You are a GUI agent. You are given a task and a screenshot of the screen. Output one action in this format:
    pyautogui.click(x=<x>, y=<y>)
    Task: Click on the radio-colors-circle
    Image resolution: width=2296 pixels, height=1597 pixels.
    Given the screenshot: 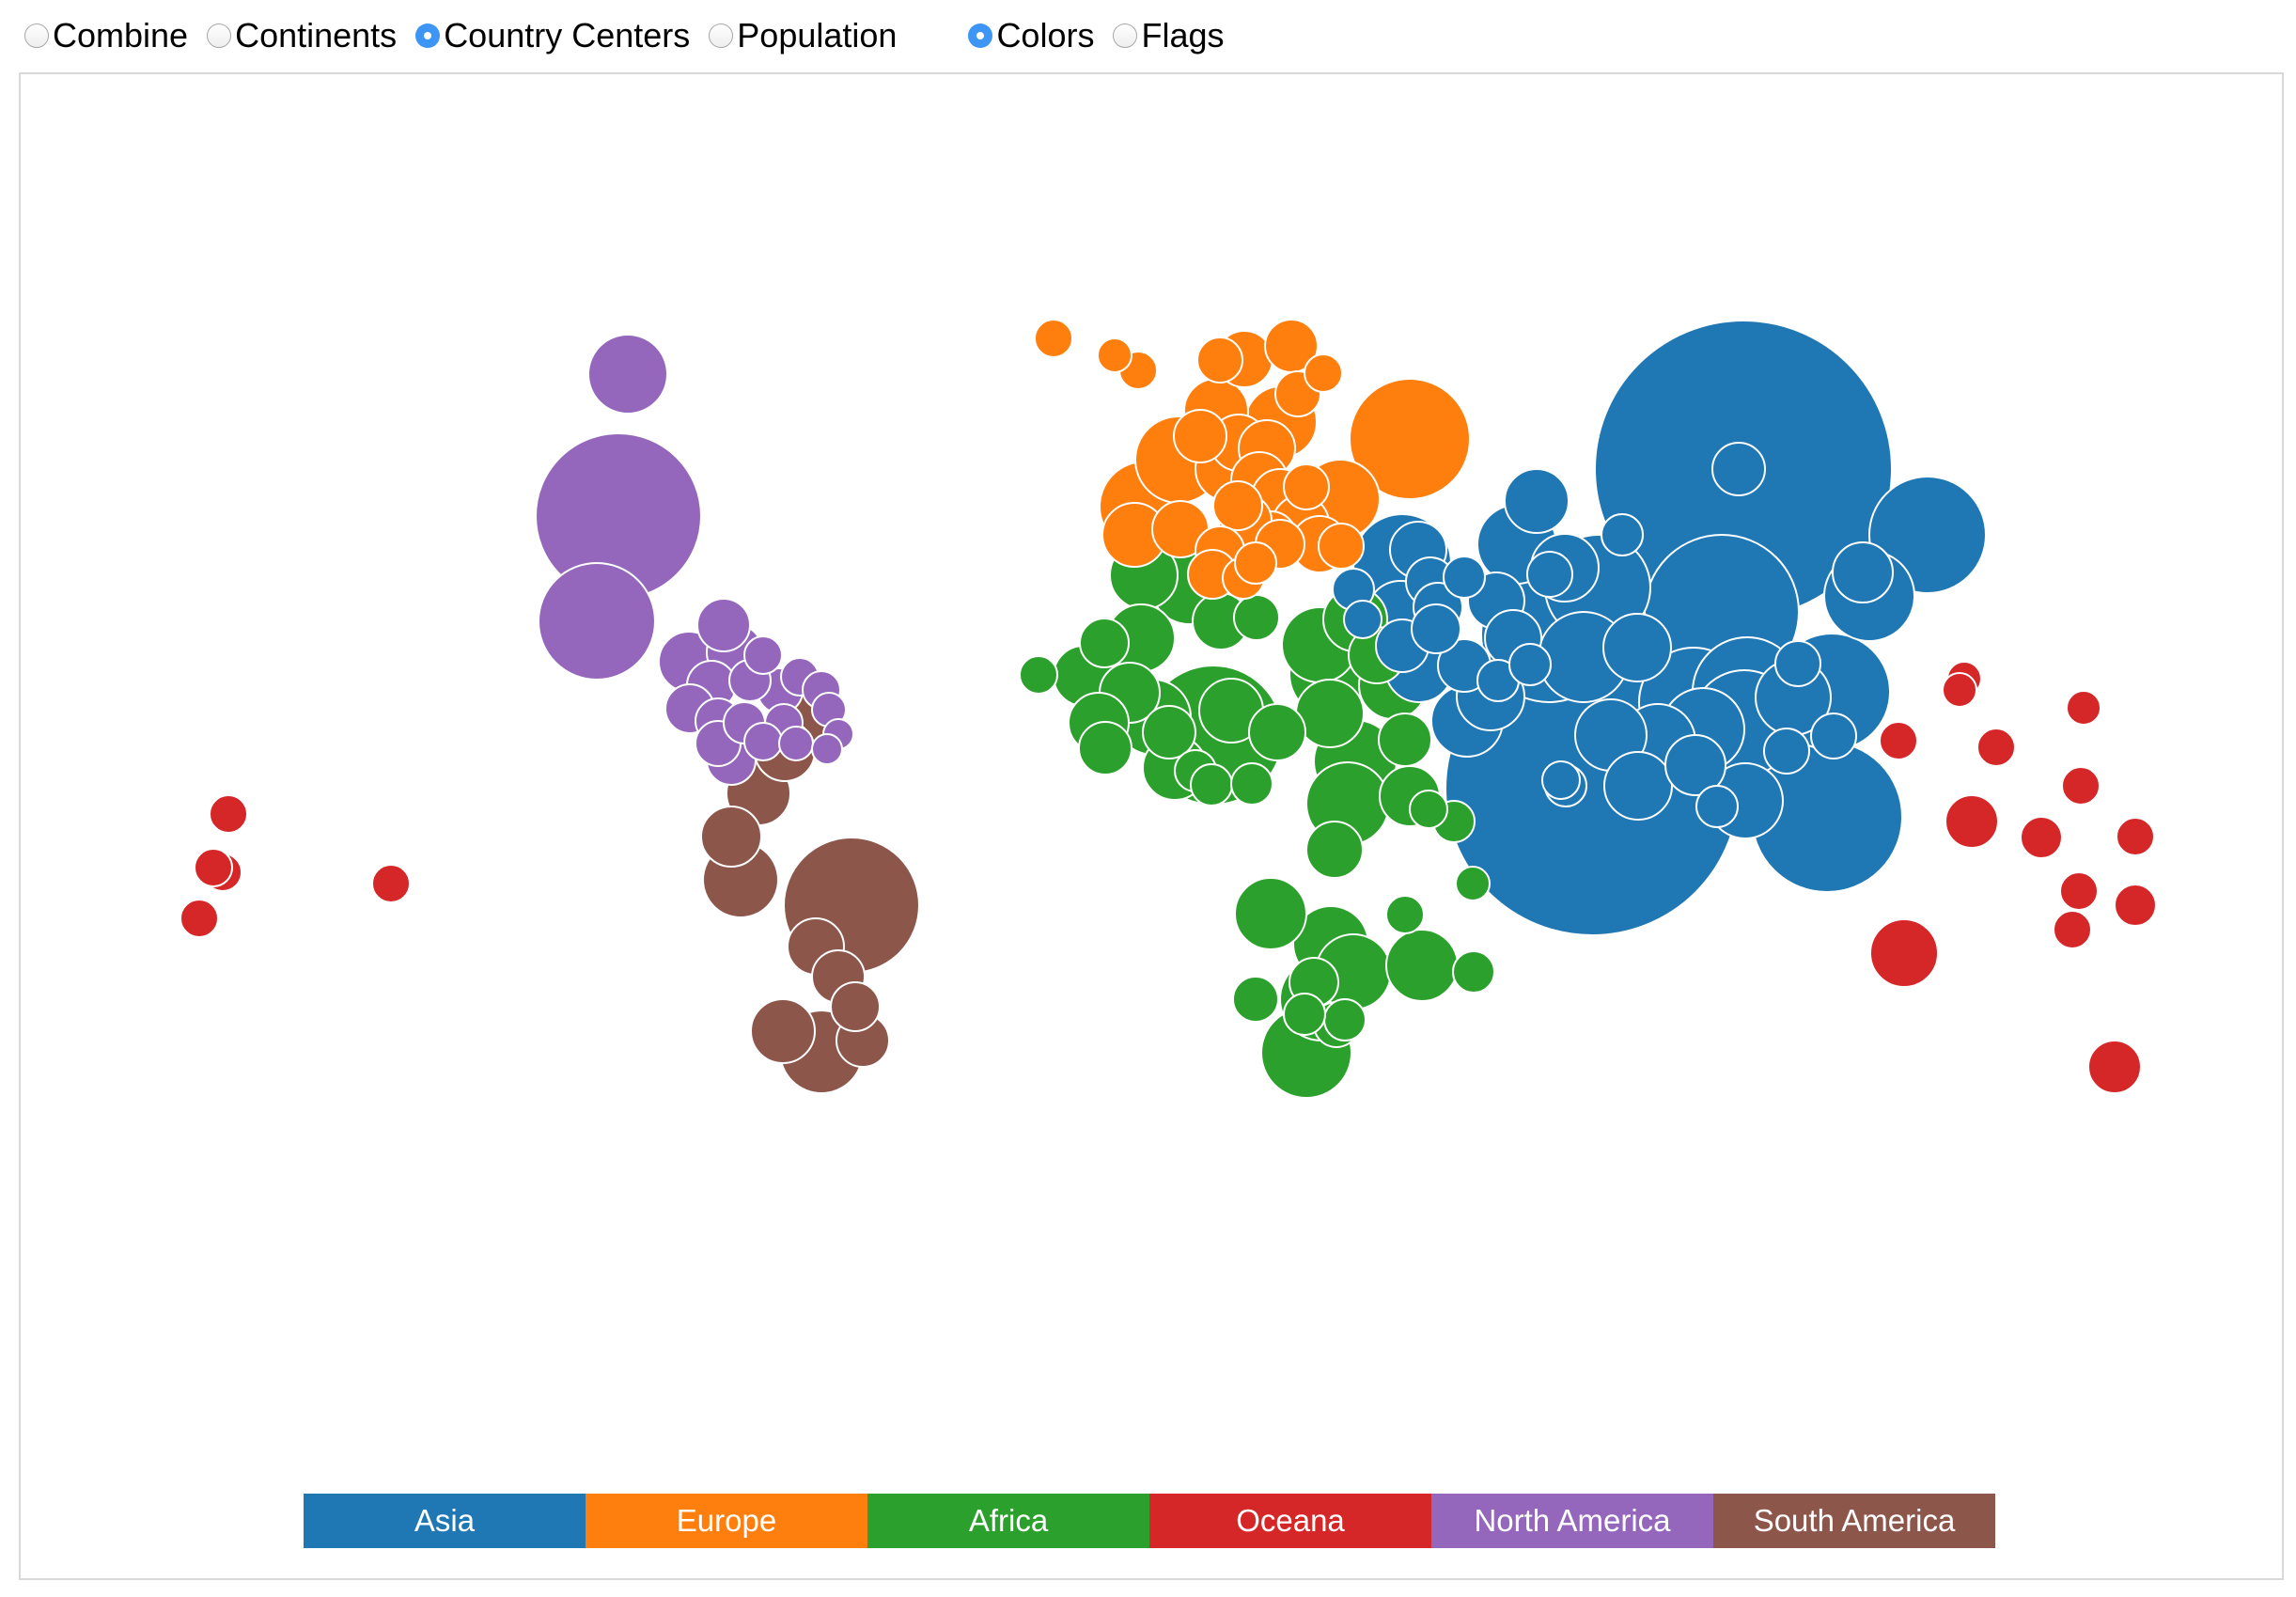 What is the action you would take?
    pyautogui.click(x=980, y=35)
    